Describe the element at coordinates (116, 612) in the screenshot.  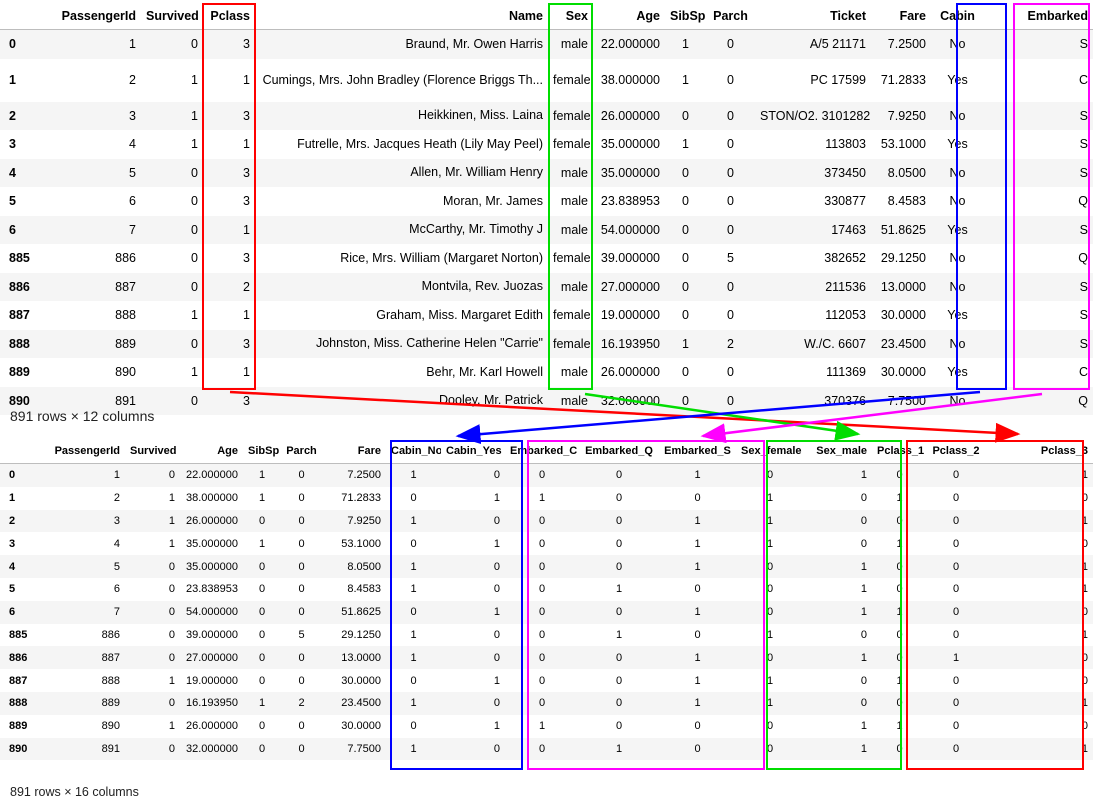
I see `cell-passengerid: 7` at that location.